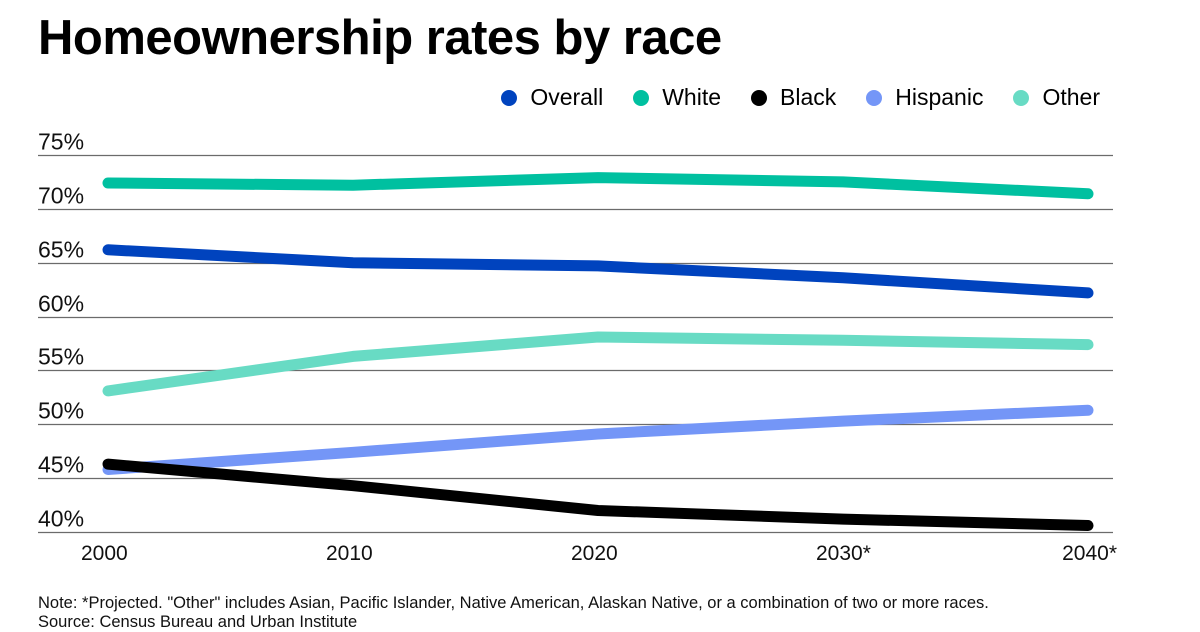  Describe the element at coordinates (61, 304) in the screenshot. I see `y-tick-label: 60%` at that location.